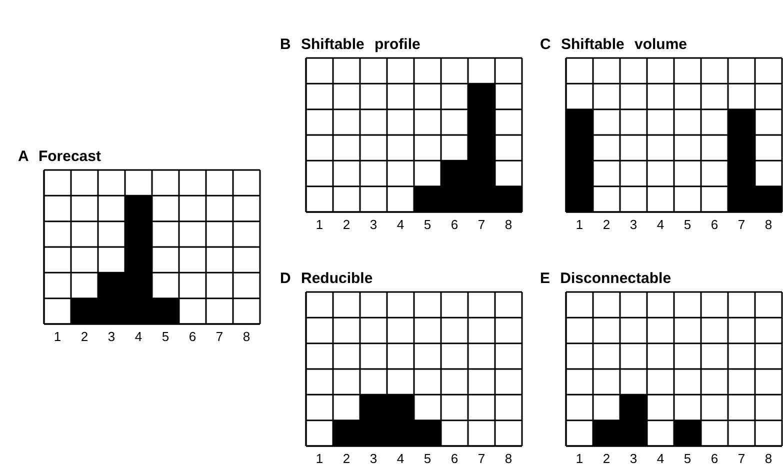  I want to click on chart-title: D Reducible, so click(327, 279).